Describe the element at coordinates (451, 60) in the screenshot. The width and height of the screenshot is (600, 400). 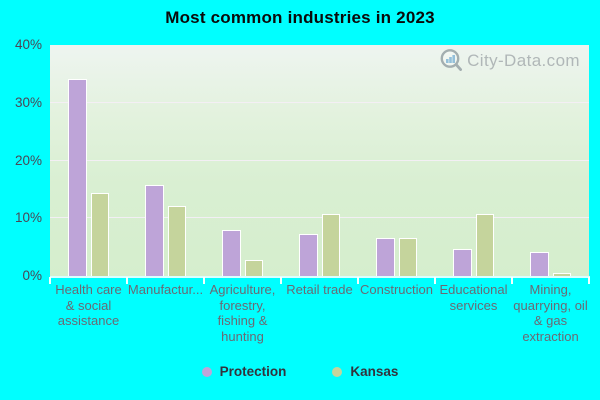
I see `city-data-magnifier-icon` at that location.